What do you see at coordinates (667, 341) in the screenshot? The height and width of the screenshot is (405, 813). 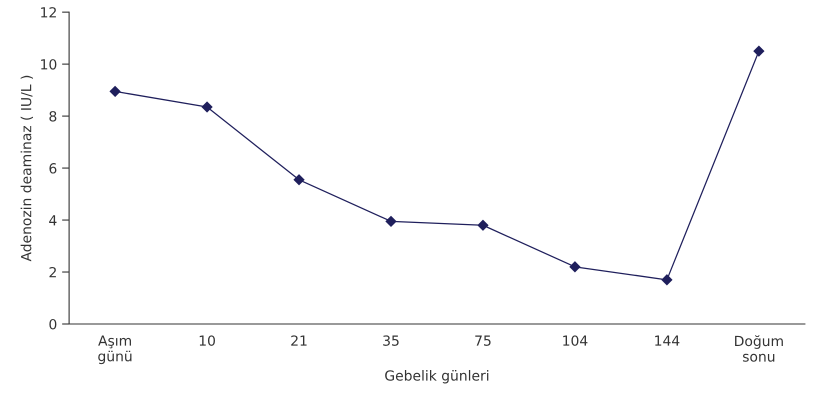 I see `x-tick-label: 144` at bounding box center [667, 341].